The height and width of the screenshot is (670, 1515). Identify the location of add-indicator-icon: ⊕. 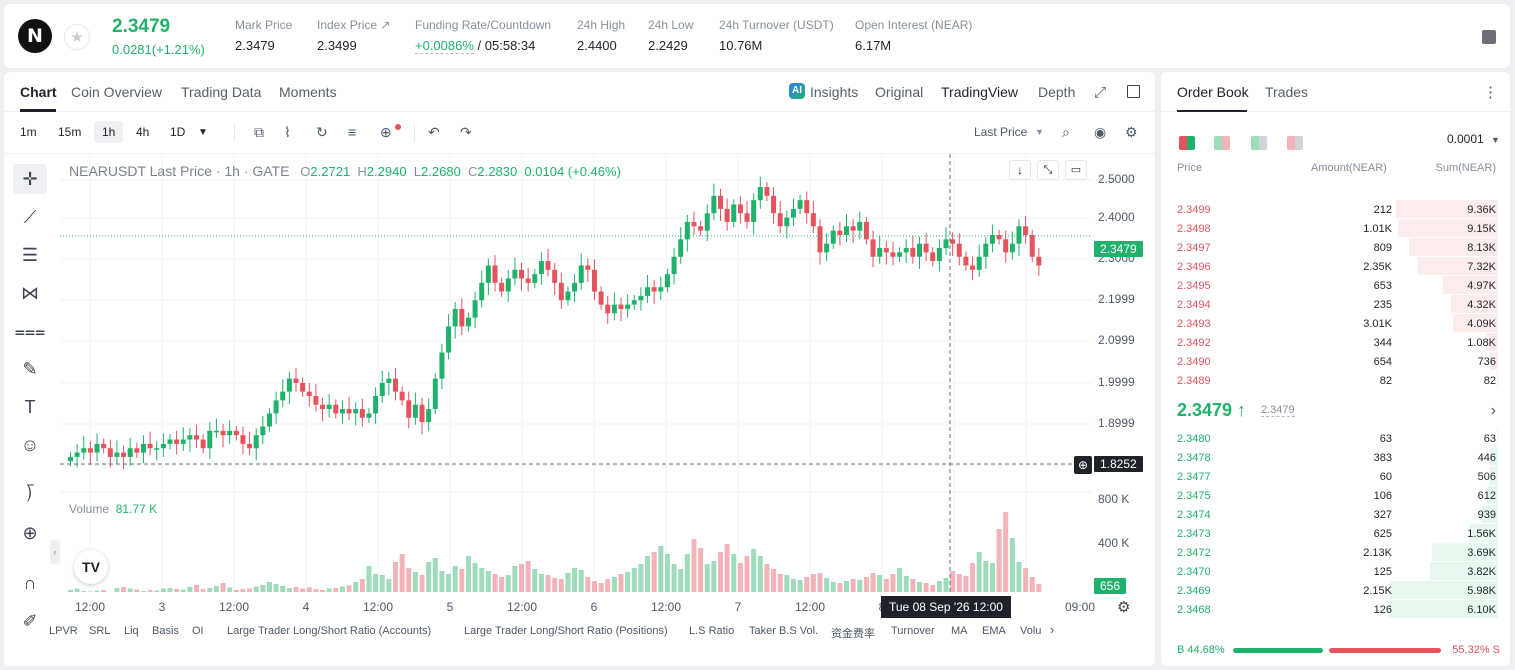
(386, 132).